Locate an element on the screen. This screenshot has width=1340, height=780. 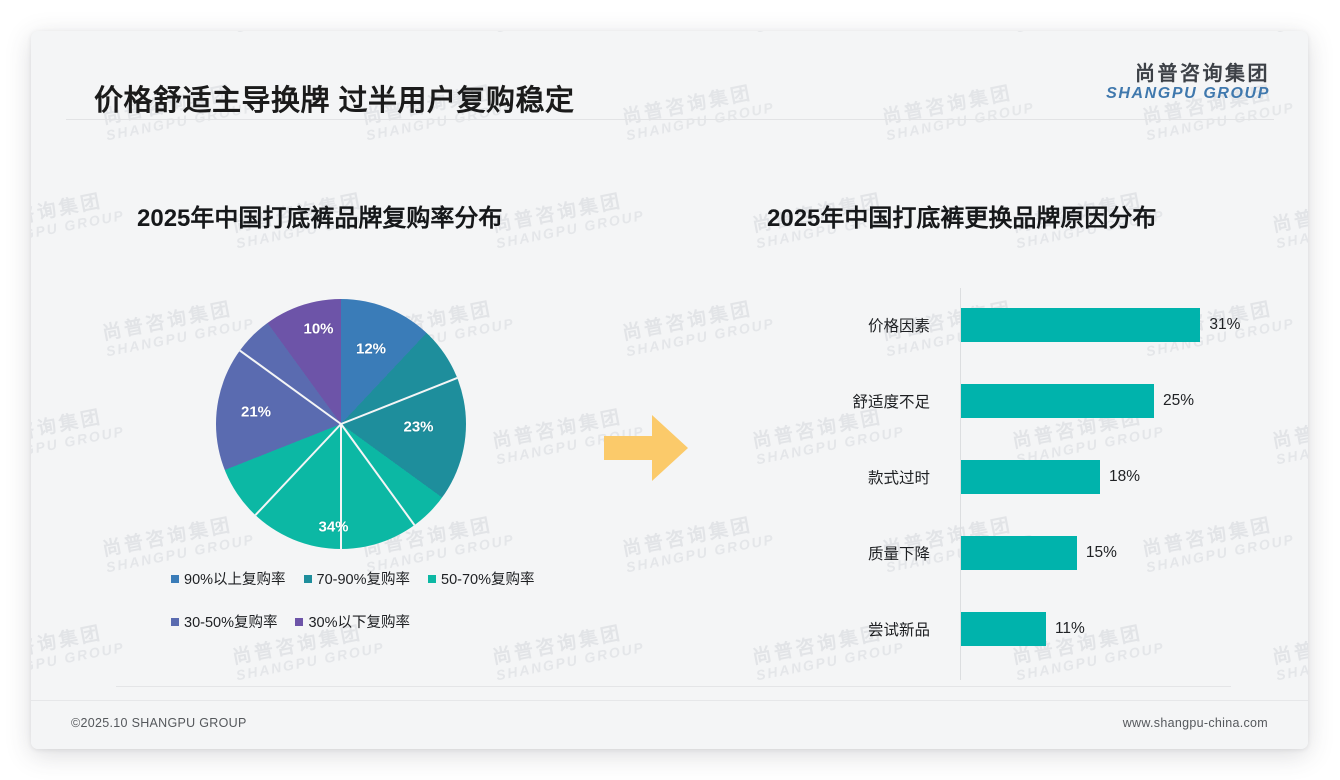
pie-slice-label: 12% is located at coordinates (371, 349).